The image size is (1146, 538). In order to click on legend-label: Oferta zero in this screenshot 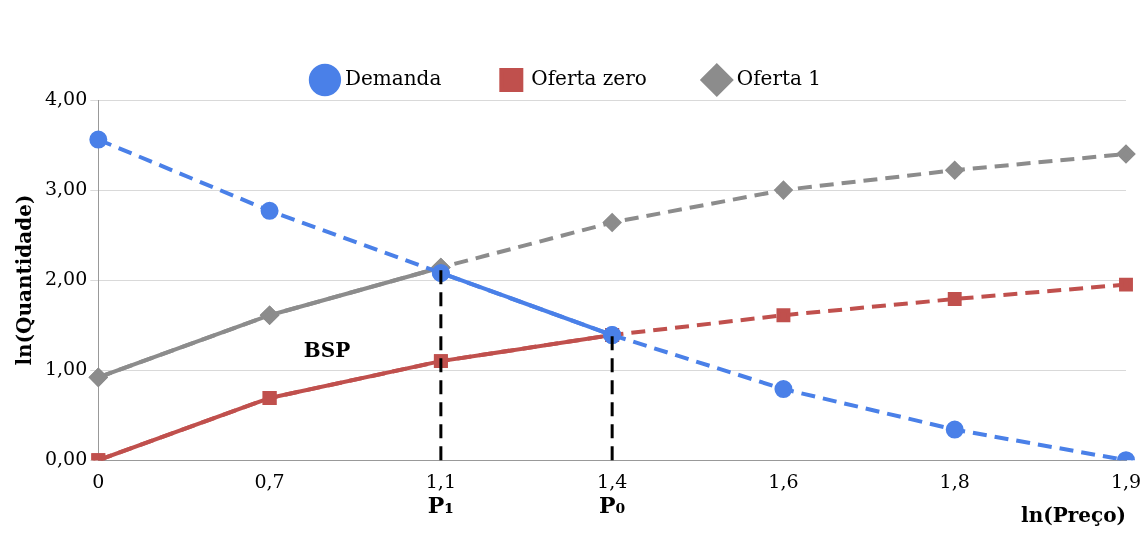, I will do `click(589, 78)`.